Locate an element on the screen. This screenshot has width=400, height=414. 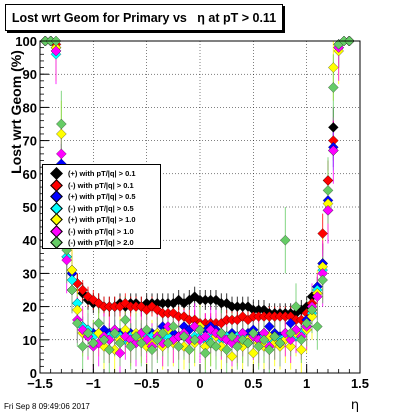
legend-label: (-) with pT/|q| > 0.1 is located at coordinates (101, 185).